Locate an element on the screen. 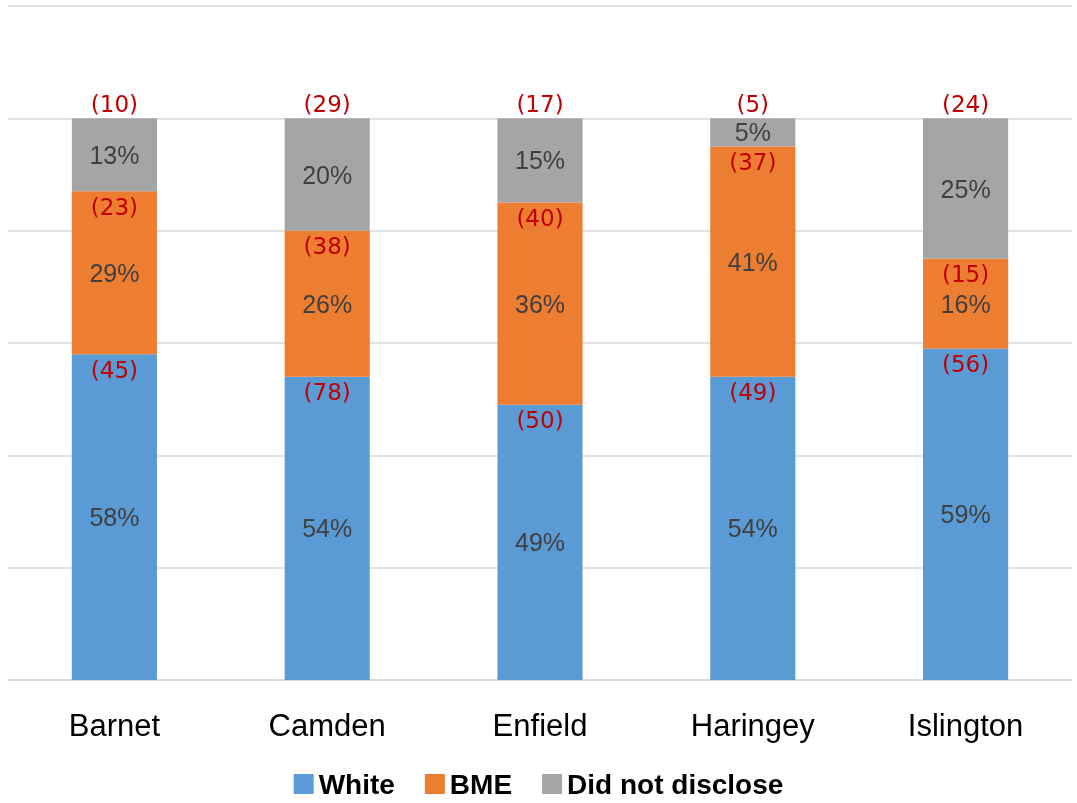 This screenshot has width=1077, height=803. annotation: (50) is located at coordinates (540, 420).